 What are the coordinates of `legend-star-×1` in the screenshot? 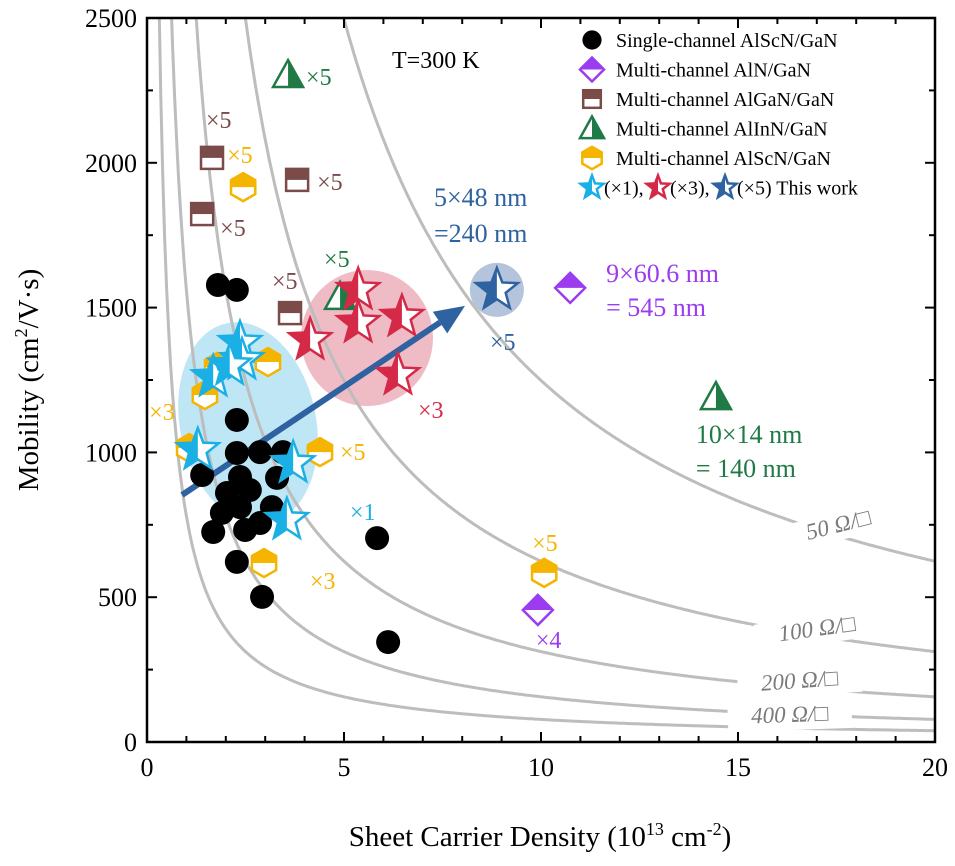 It's located at (592, 186).